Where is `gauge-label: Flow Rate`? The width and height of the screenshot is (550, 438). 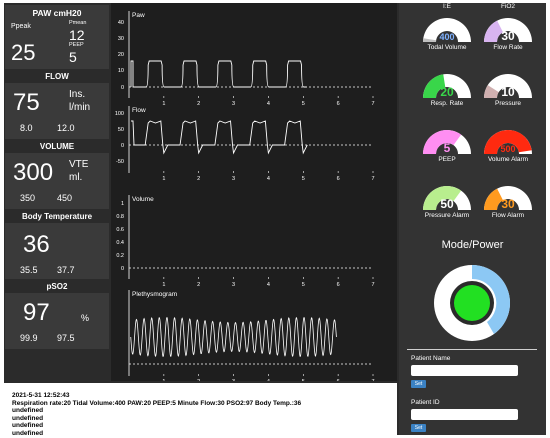 gauge-label: Flow Rate is located at coordinates (508, 47).